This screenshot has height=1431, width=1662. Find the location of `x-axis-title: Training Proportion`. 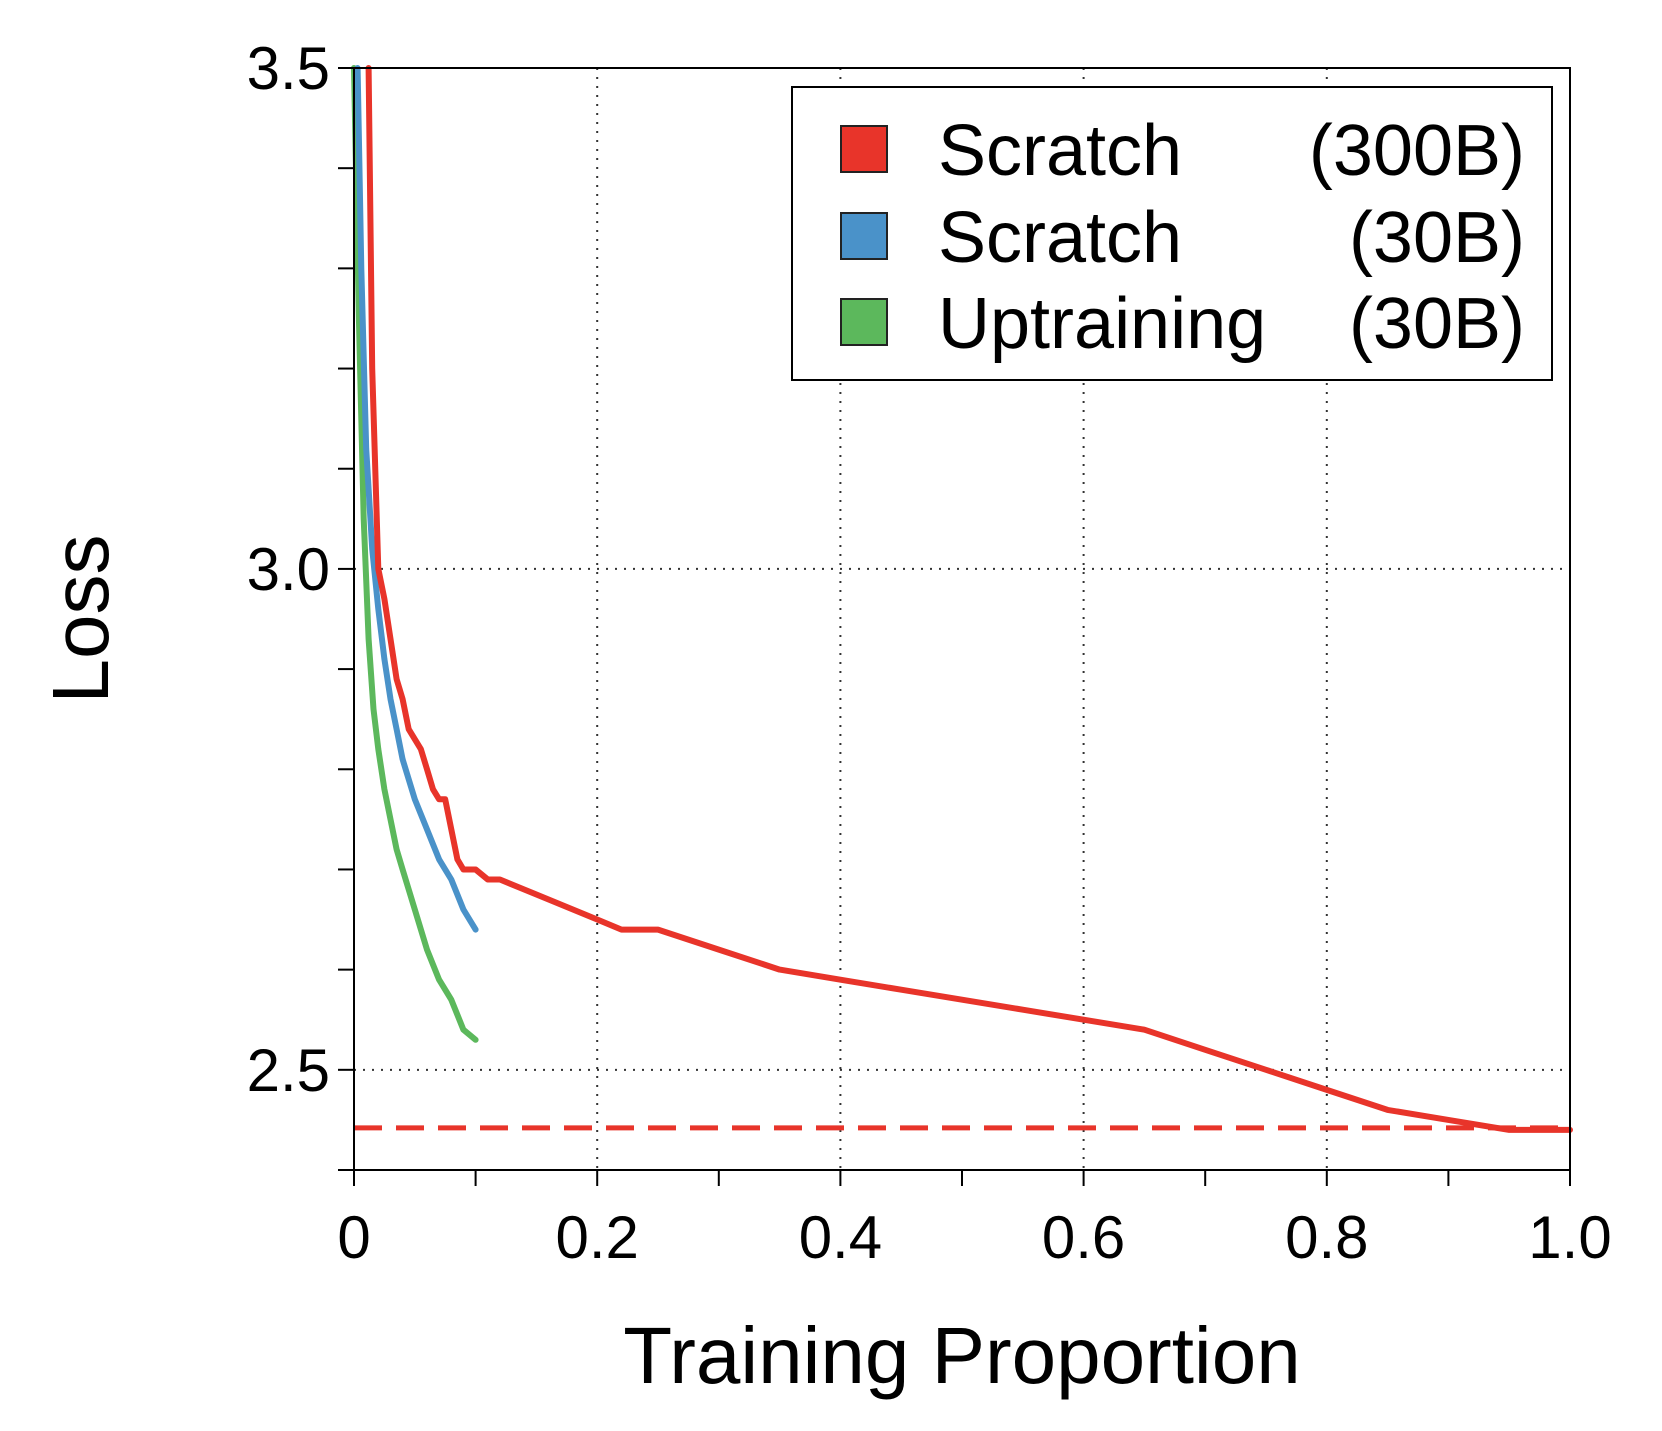

x-axis-title: Training Proportion is located at coordinates (961, 1355).